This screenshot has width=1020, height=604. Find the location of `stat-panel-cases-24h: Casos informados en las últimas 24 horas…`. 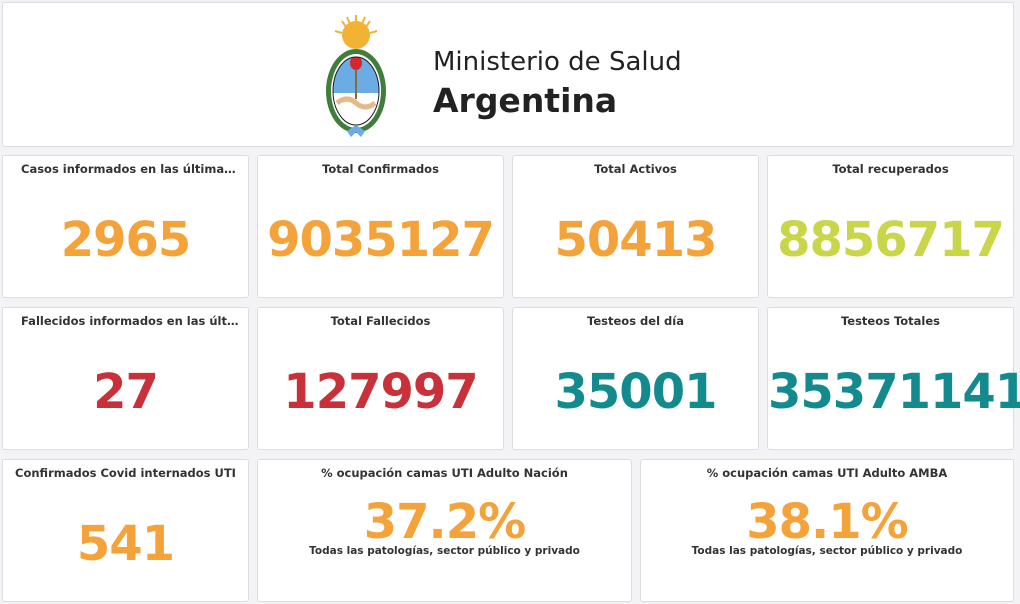

stat-panel-cases-24h: Casos informados en las últimas 24 horas… is located at coordinates (125, 226).